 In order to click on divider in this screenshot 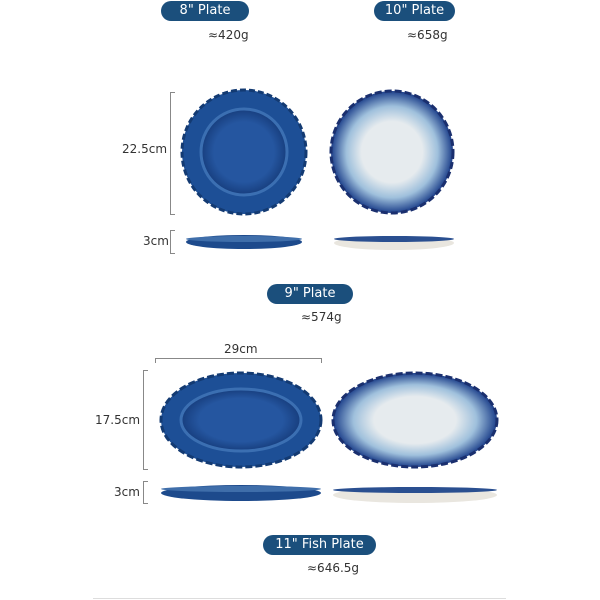, I will do `click(299, 598)`.